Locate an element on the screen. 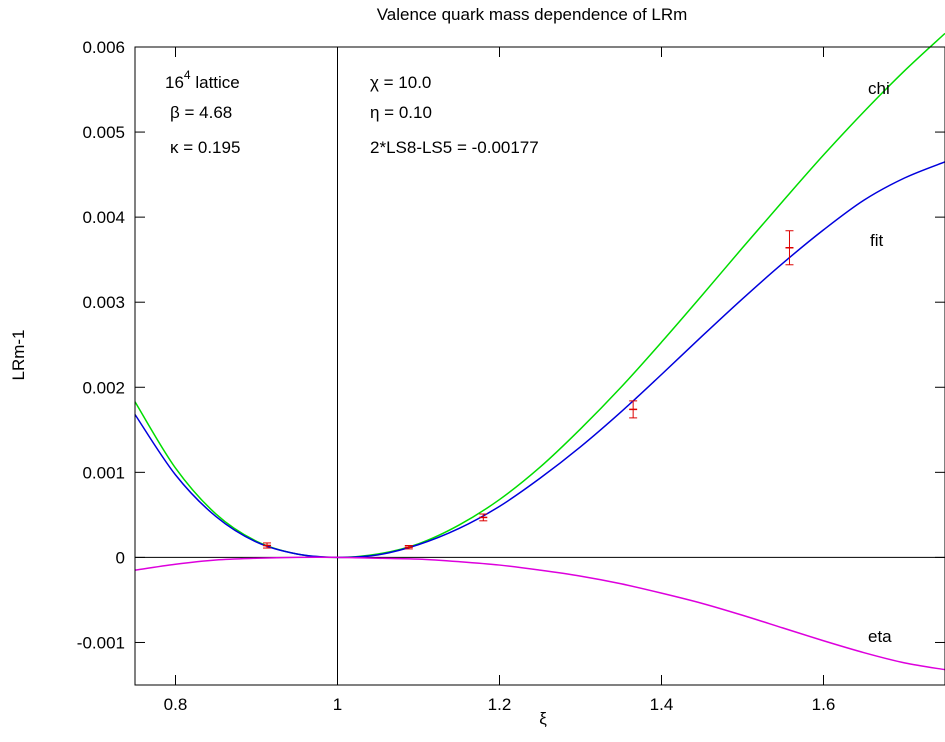  eta-param-annotation: η = 0.10 is located at coordinates (401, 112).